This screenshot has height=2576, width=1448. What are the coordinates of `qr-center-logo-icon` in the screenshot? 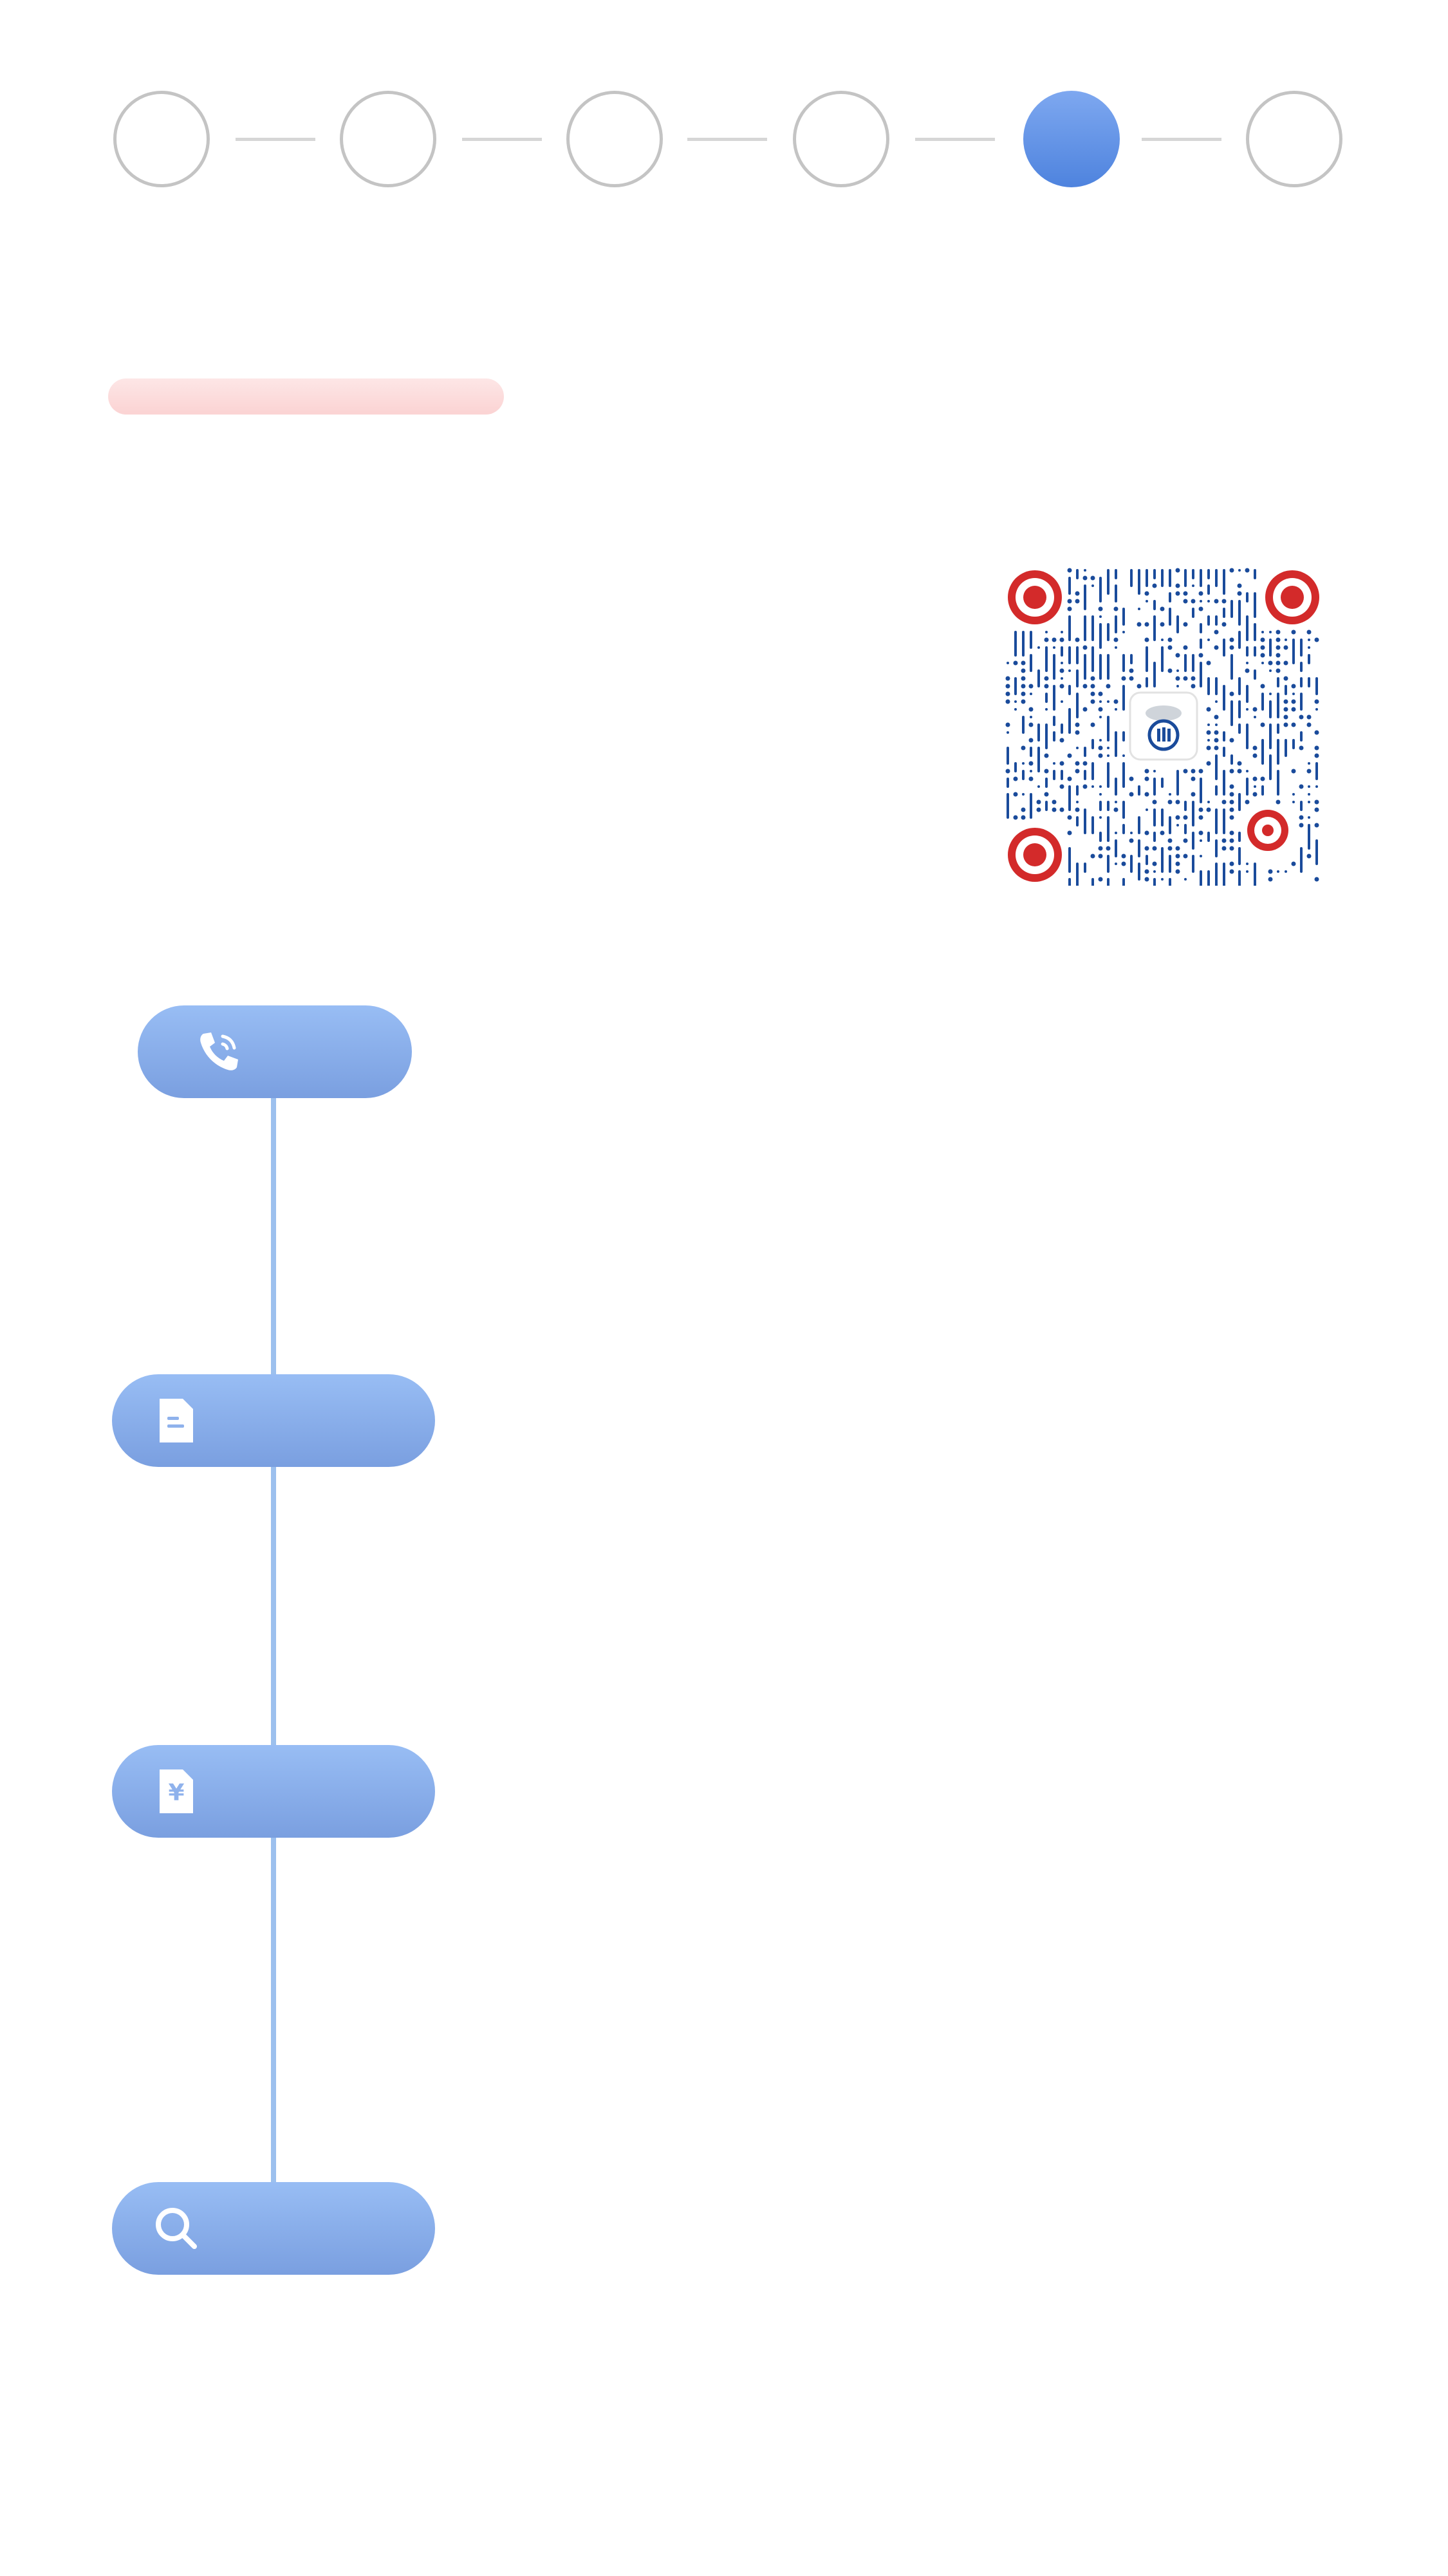 It's located at (1163, 726).